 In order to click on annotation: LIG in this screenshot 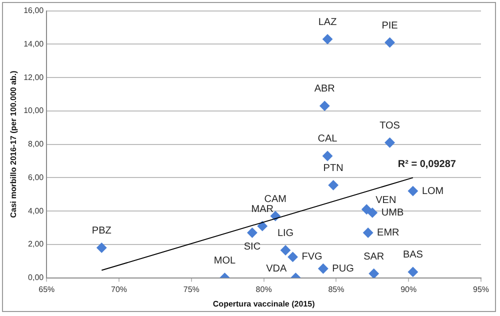, I will do `click(285, 234)`.